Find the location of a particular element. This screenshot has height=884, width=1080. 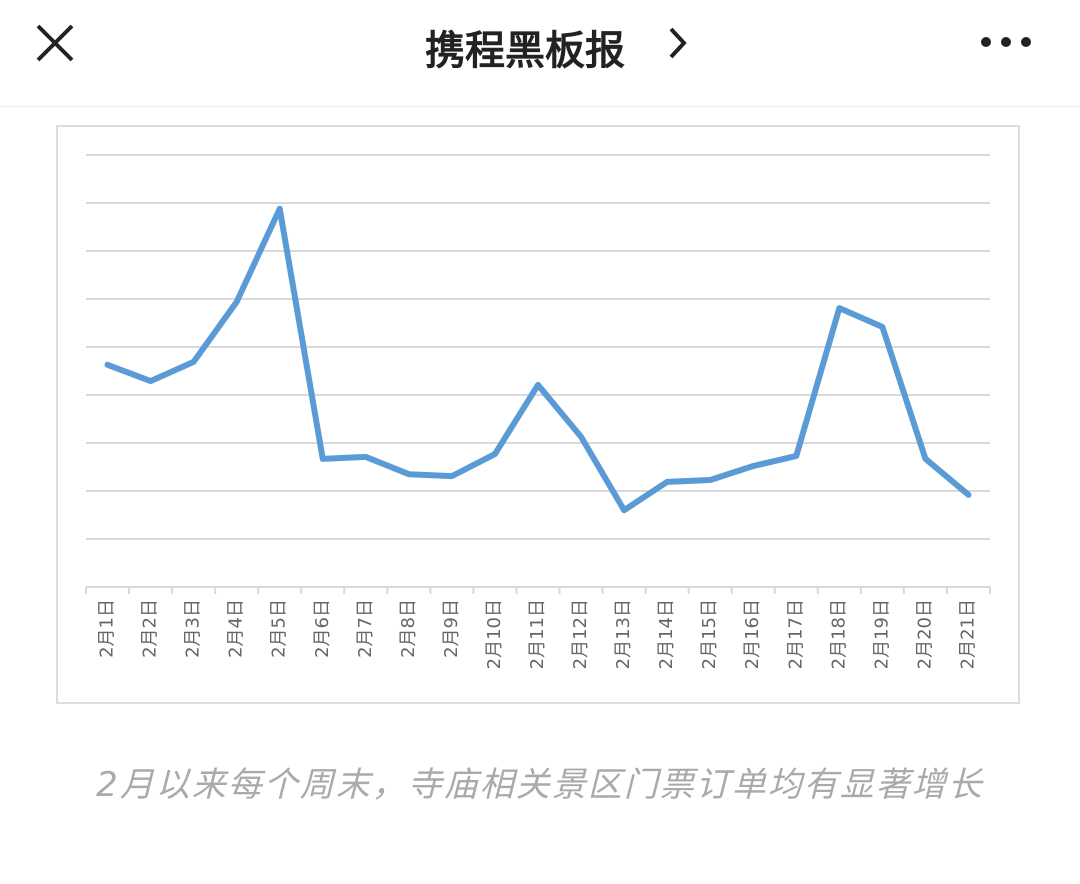

header-icons is located at coordinates (533, 43).